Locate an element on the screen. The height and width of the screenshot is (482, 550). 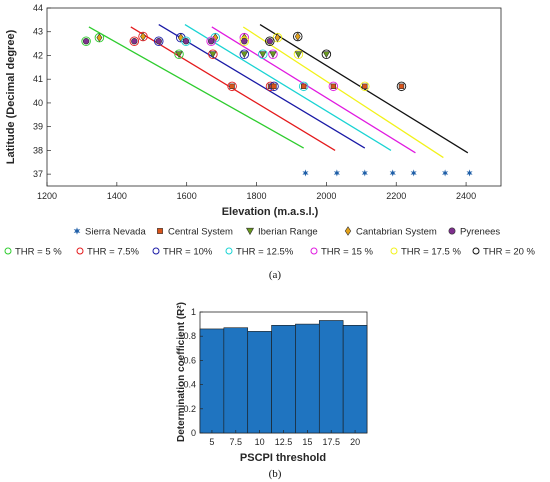
y-tick-label: 41 is located at coordinates (38, 79).